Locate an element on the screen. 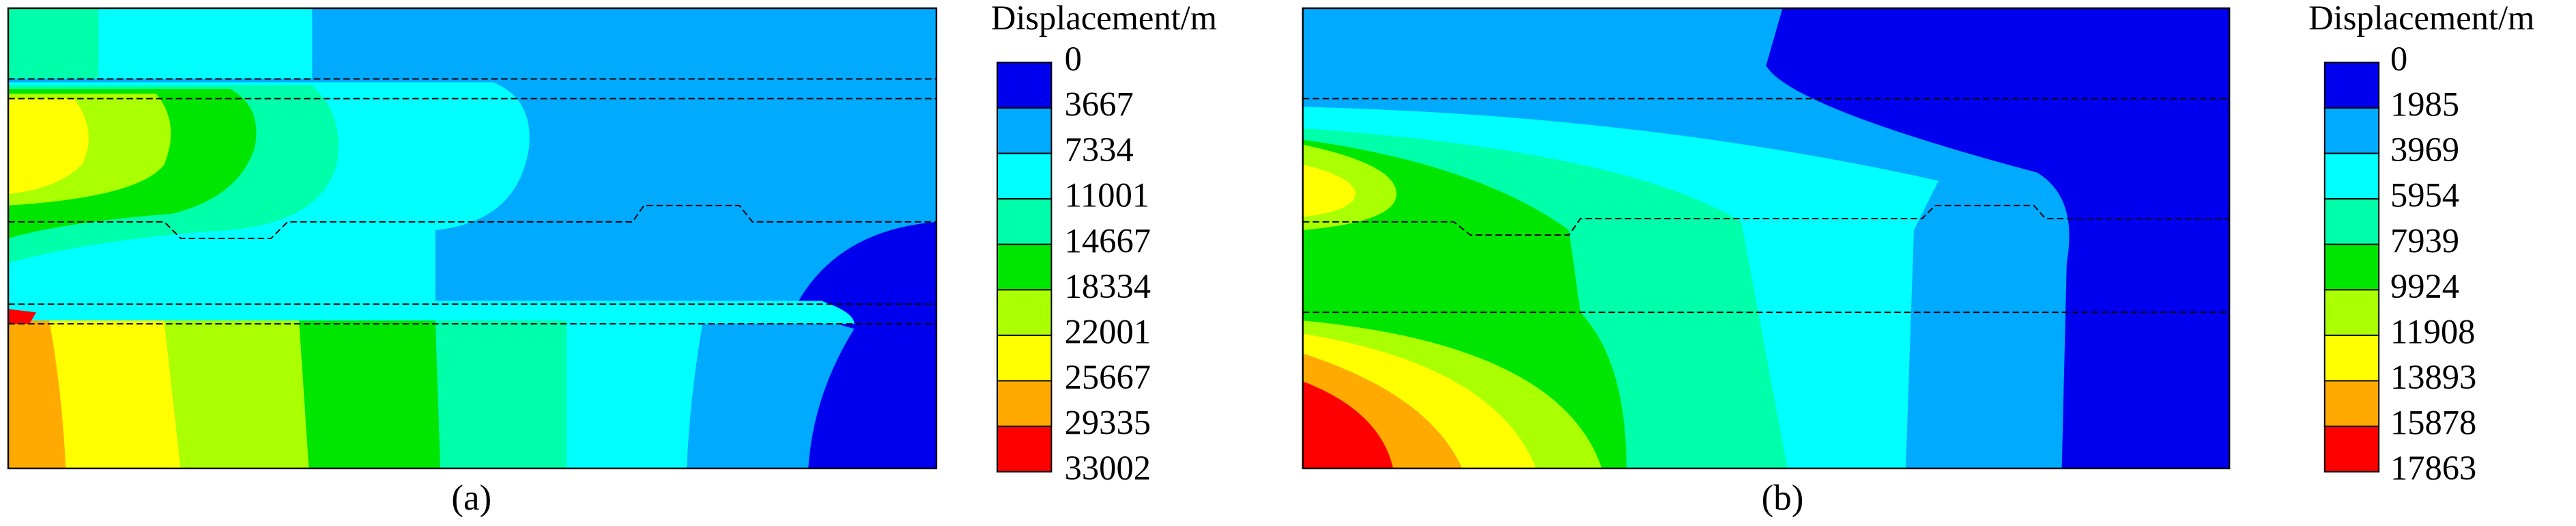  legend-label: 25667 is located at coordinates (1108, 377).